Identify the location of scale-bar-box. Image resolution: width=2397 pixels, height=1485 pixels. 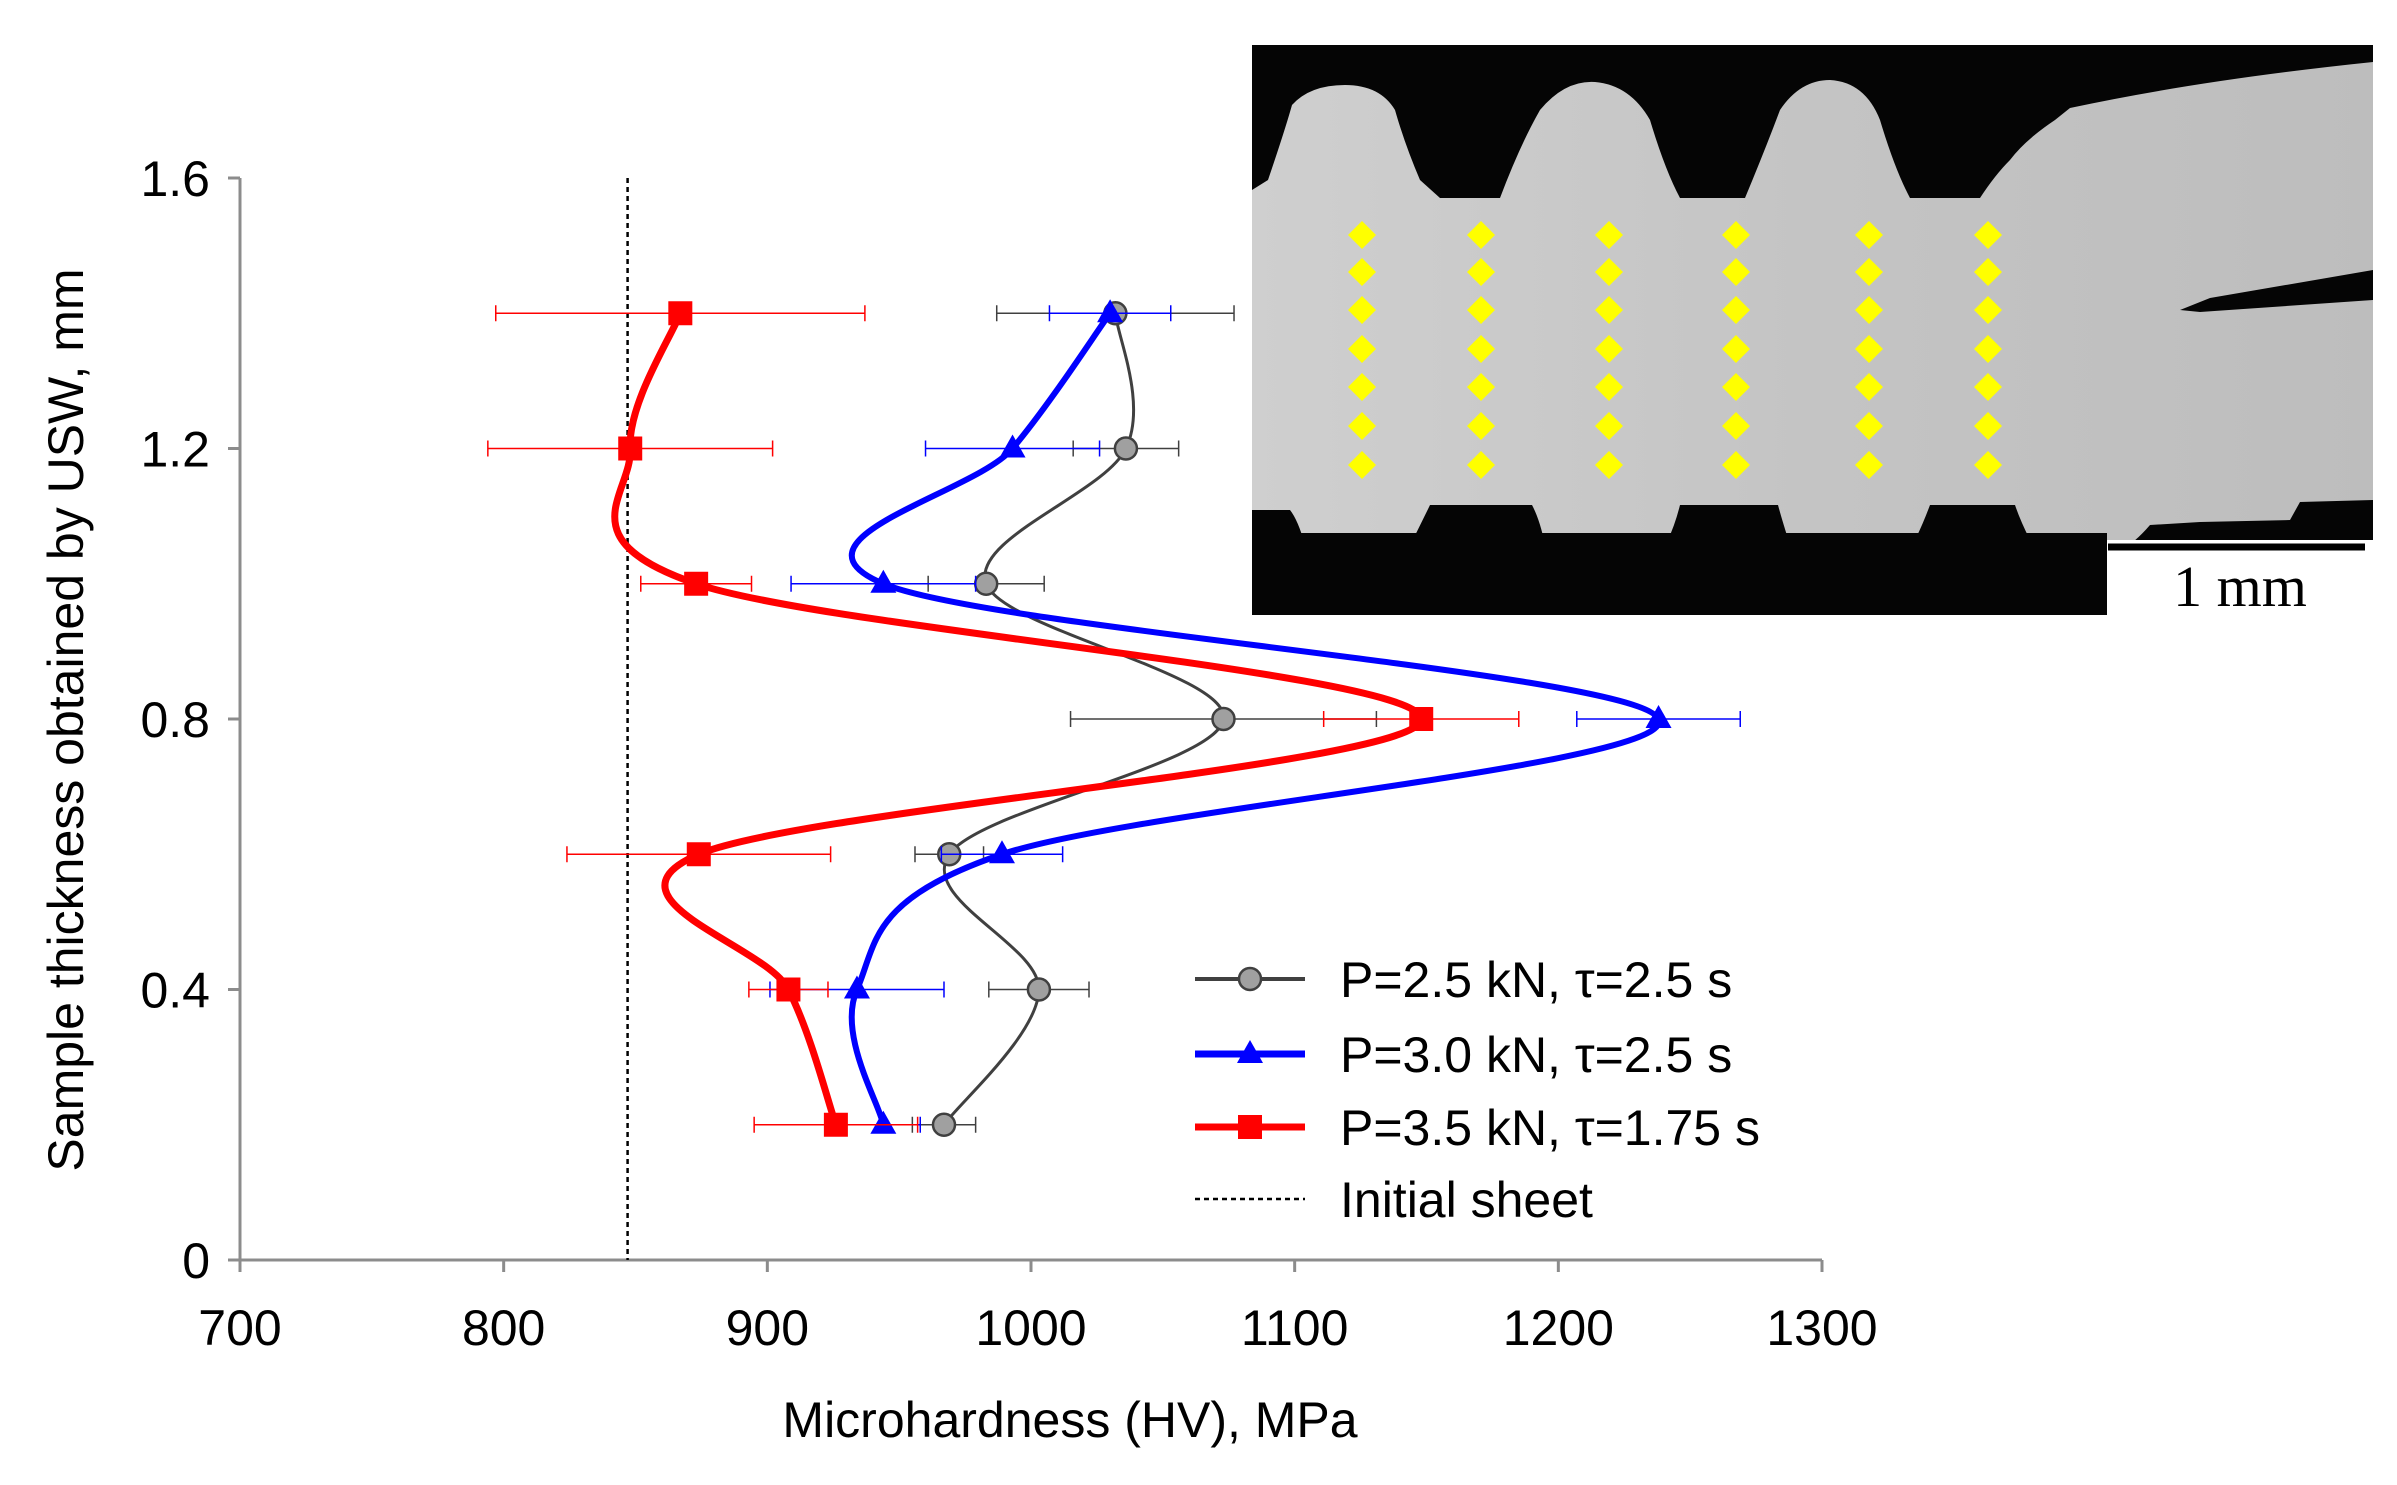
(2240, 577).